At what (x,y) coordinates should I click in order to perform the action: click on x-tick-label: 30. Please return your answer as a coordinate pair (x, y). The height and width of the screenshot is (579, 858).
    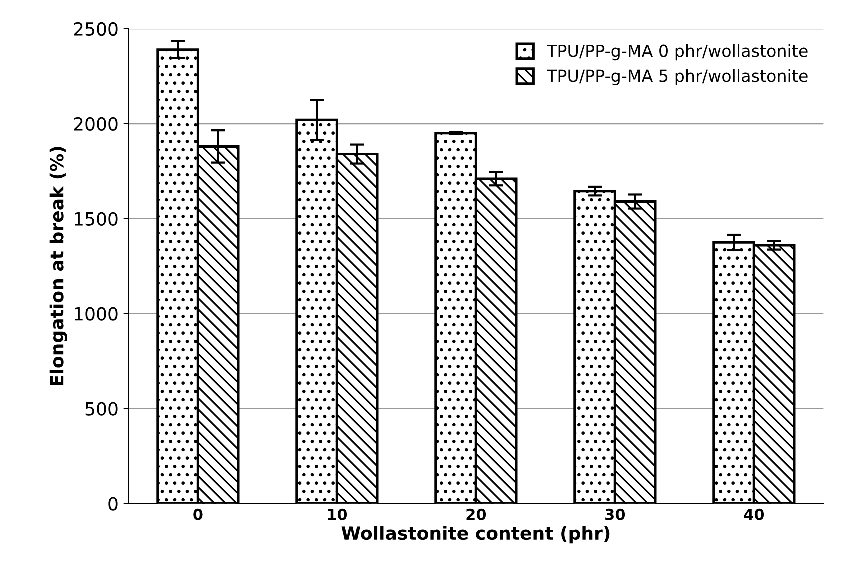
    Looking at the image, I should click on (616, 514).